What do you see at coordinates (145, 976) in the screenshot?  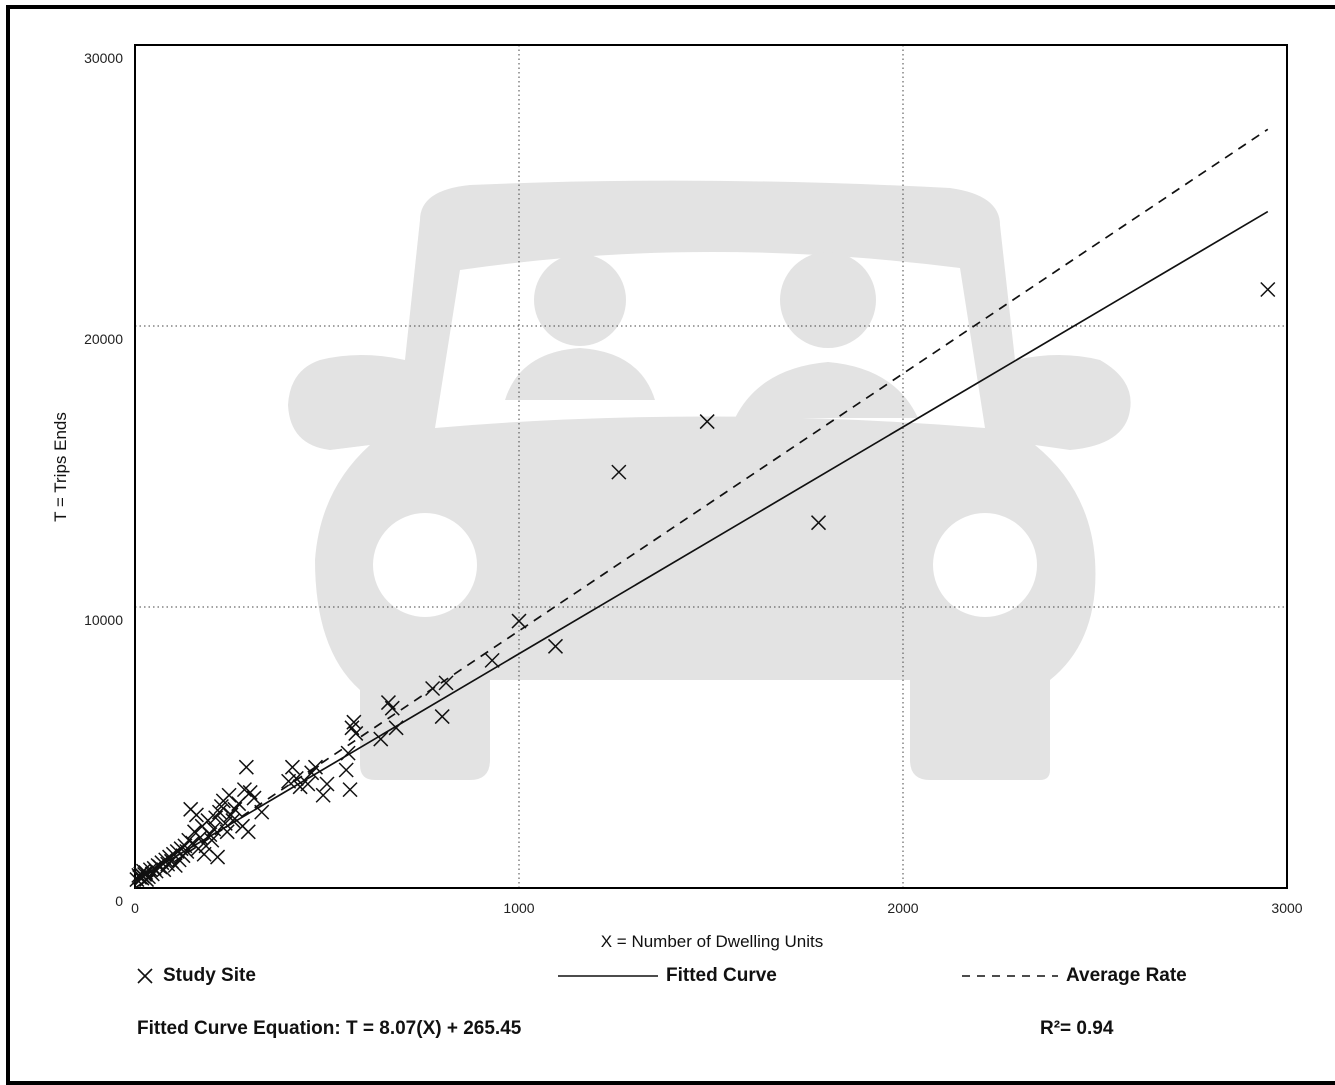 I see `x-marker-icon` at bounding box center [145, 976].